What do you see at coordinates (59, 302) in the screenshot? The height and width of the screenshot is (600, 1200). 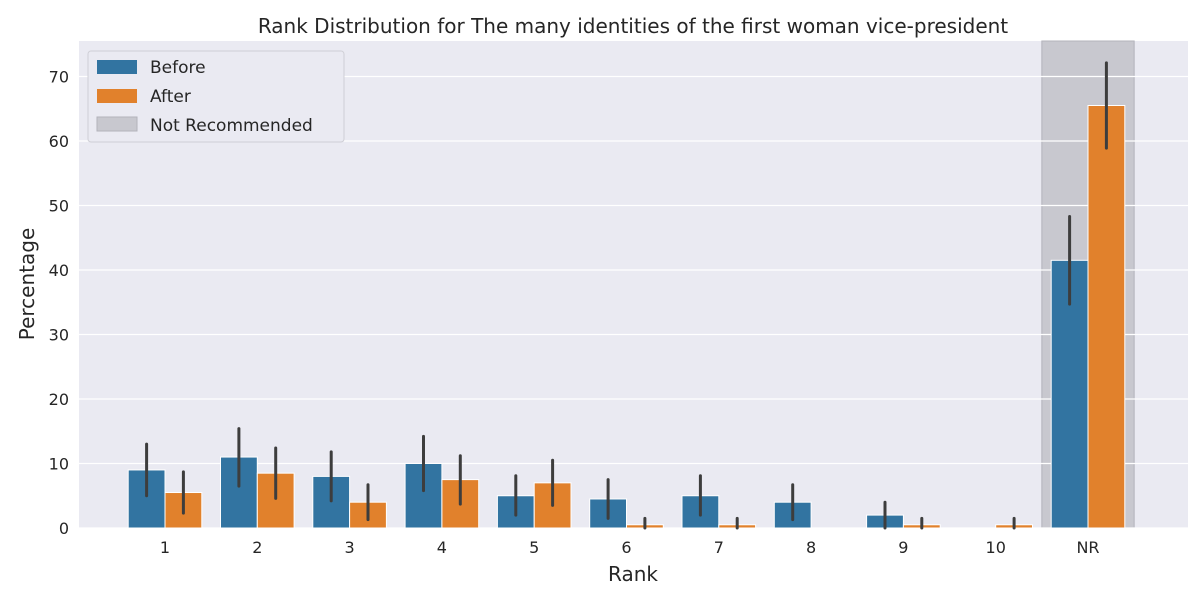 I see `y-tick-labels: 0 10 20 30 40 50 60 70` at bounding box center [59, 302].